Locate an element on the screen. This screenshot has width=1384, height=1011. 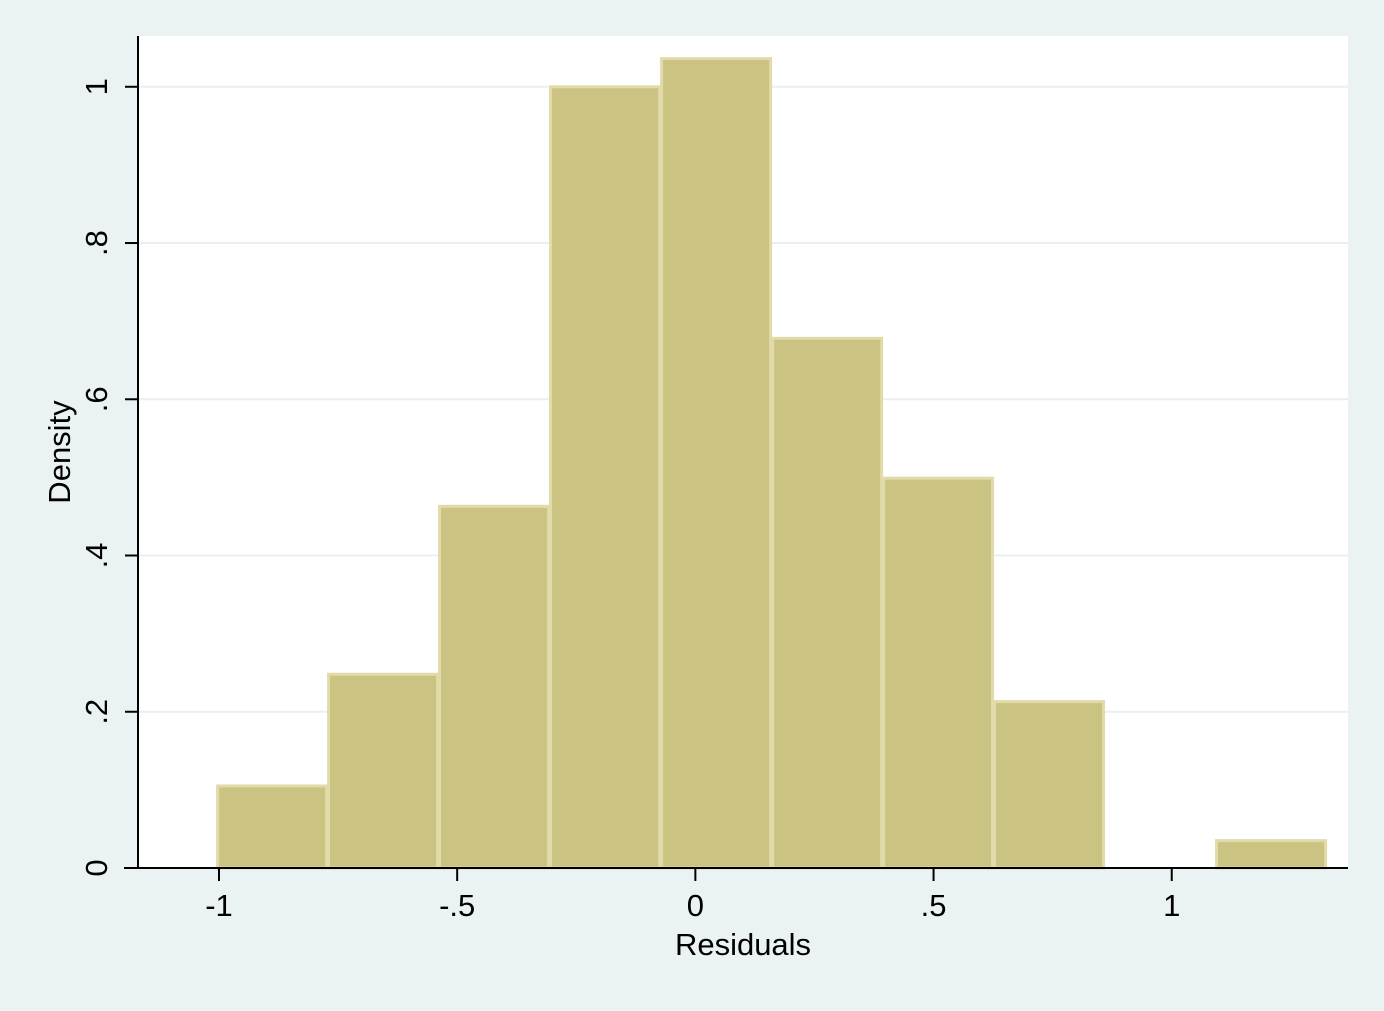
x-axis-title: Residuals is located at coordinates (743, 944).